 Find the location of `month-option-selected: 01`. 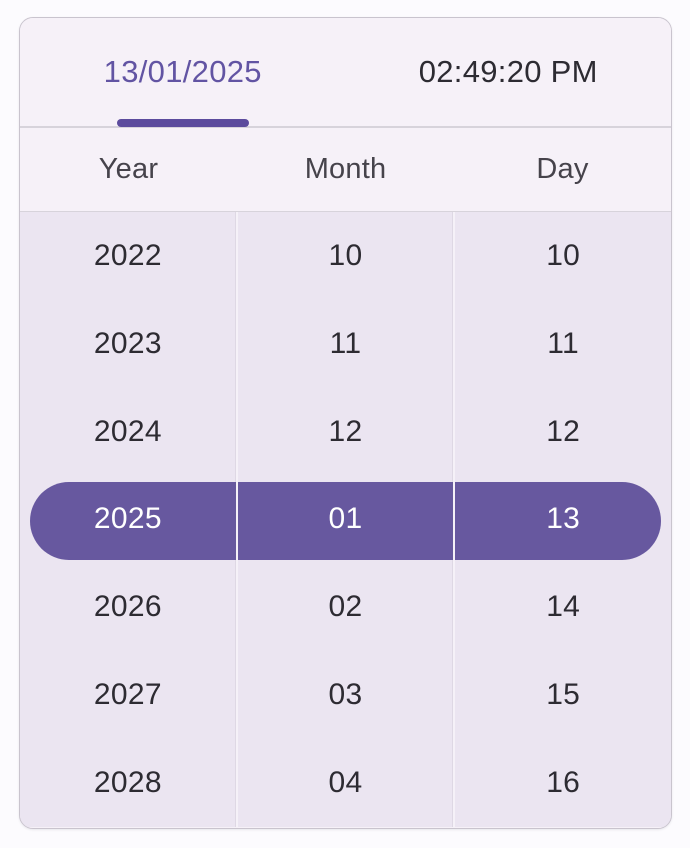

month-option-selected: 01 is located at coordinates (345, 519).